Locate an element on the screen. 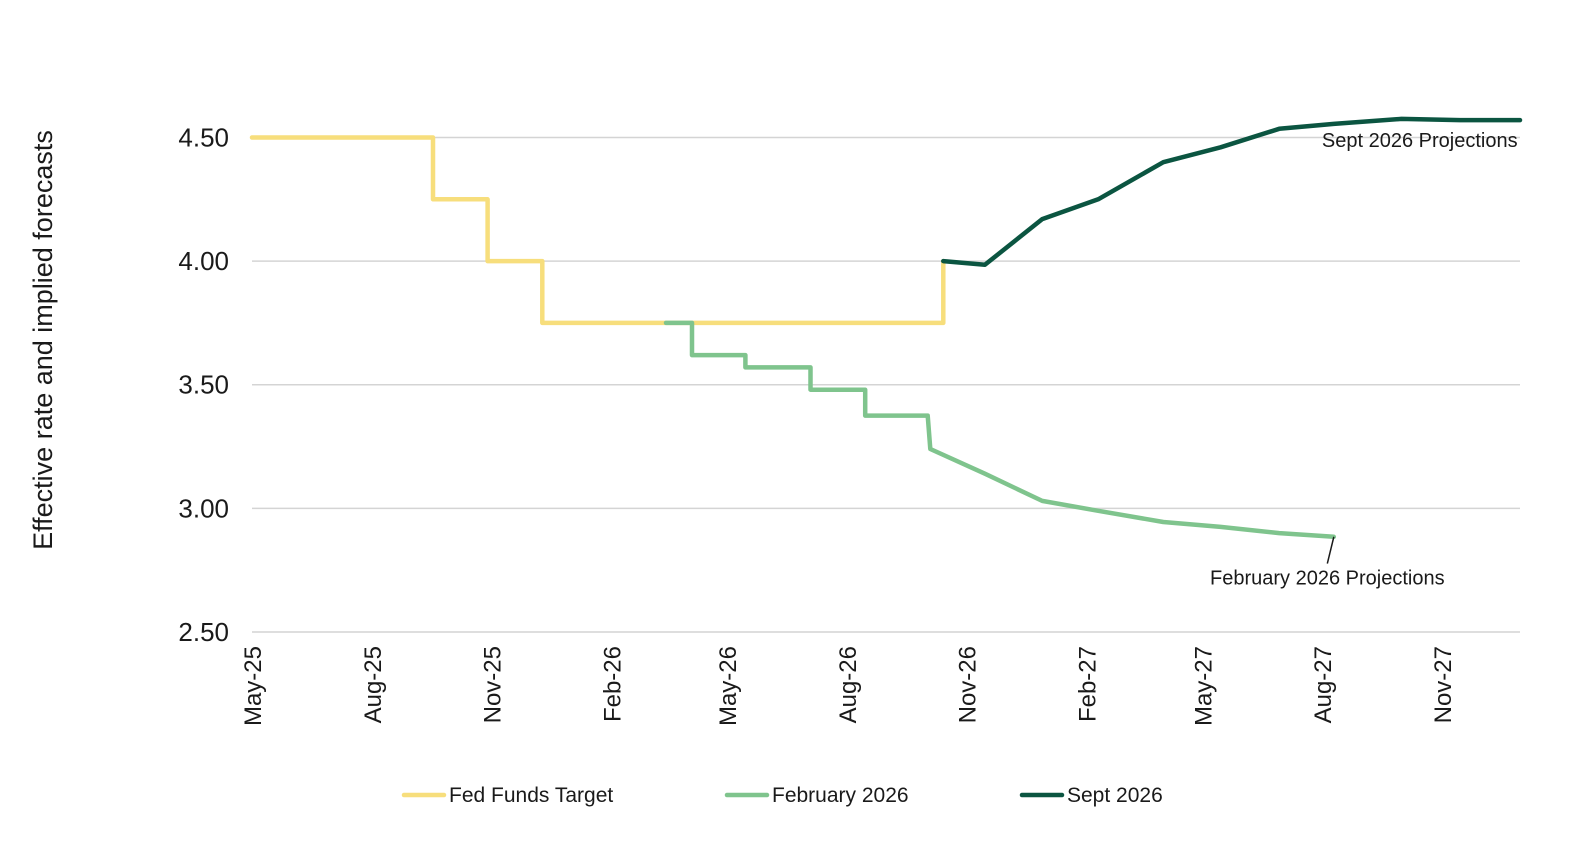 This screenshot has width=1596, height=857. y-tick-label: 3.50 is located at coordinates (203, 385).